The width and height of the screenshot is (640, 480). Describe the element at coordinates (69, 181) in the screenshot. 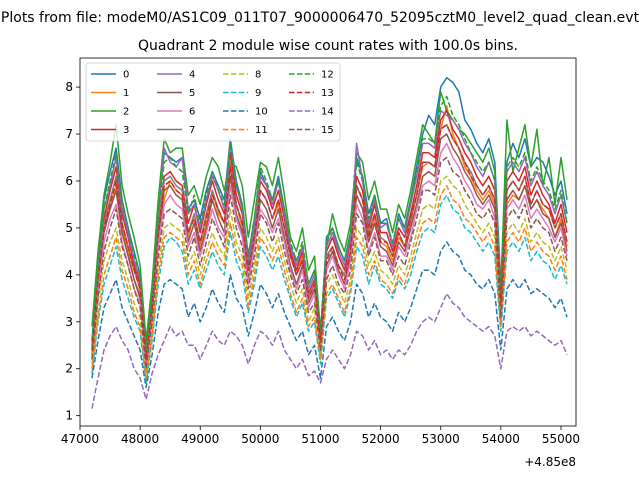

I see `y-tick-label: 6` at that location.